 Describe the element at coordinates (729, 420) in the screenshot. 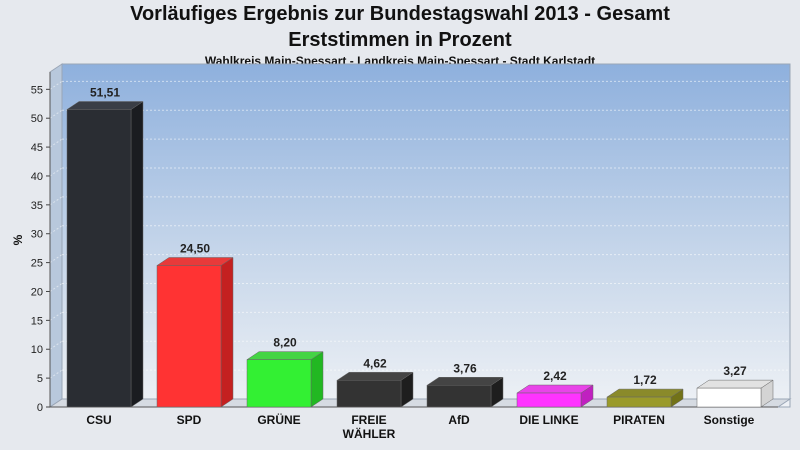

I see `x-tick-label: Sonstige` at that location.